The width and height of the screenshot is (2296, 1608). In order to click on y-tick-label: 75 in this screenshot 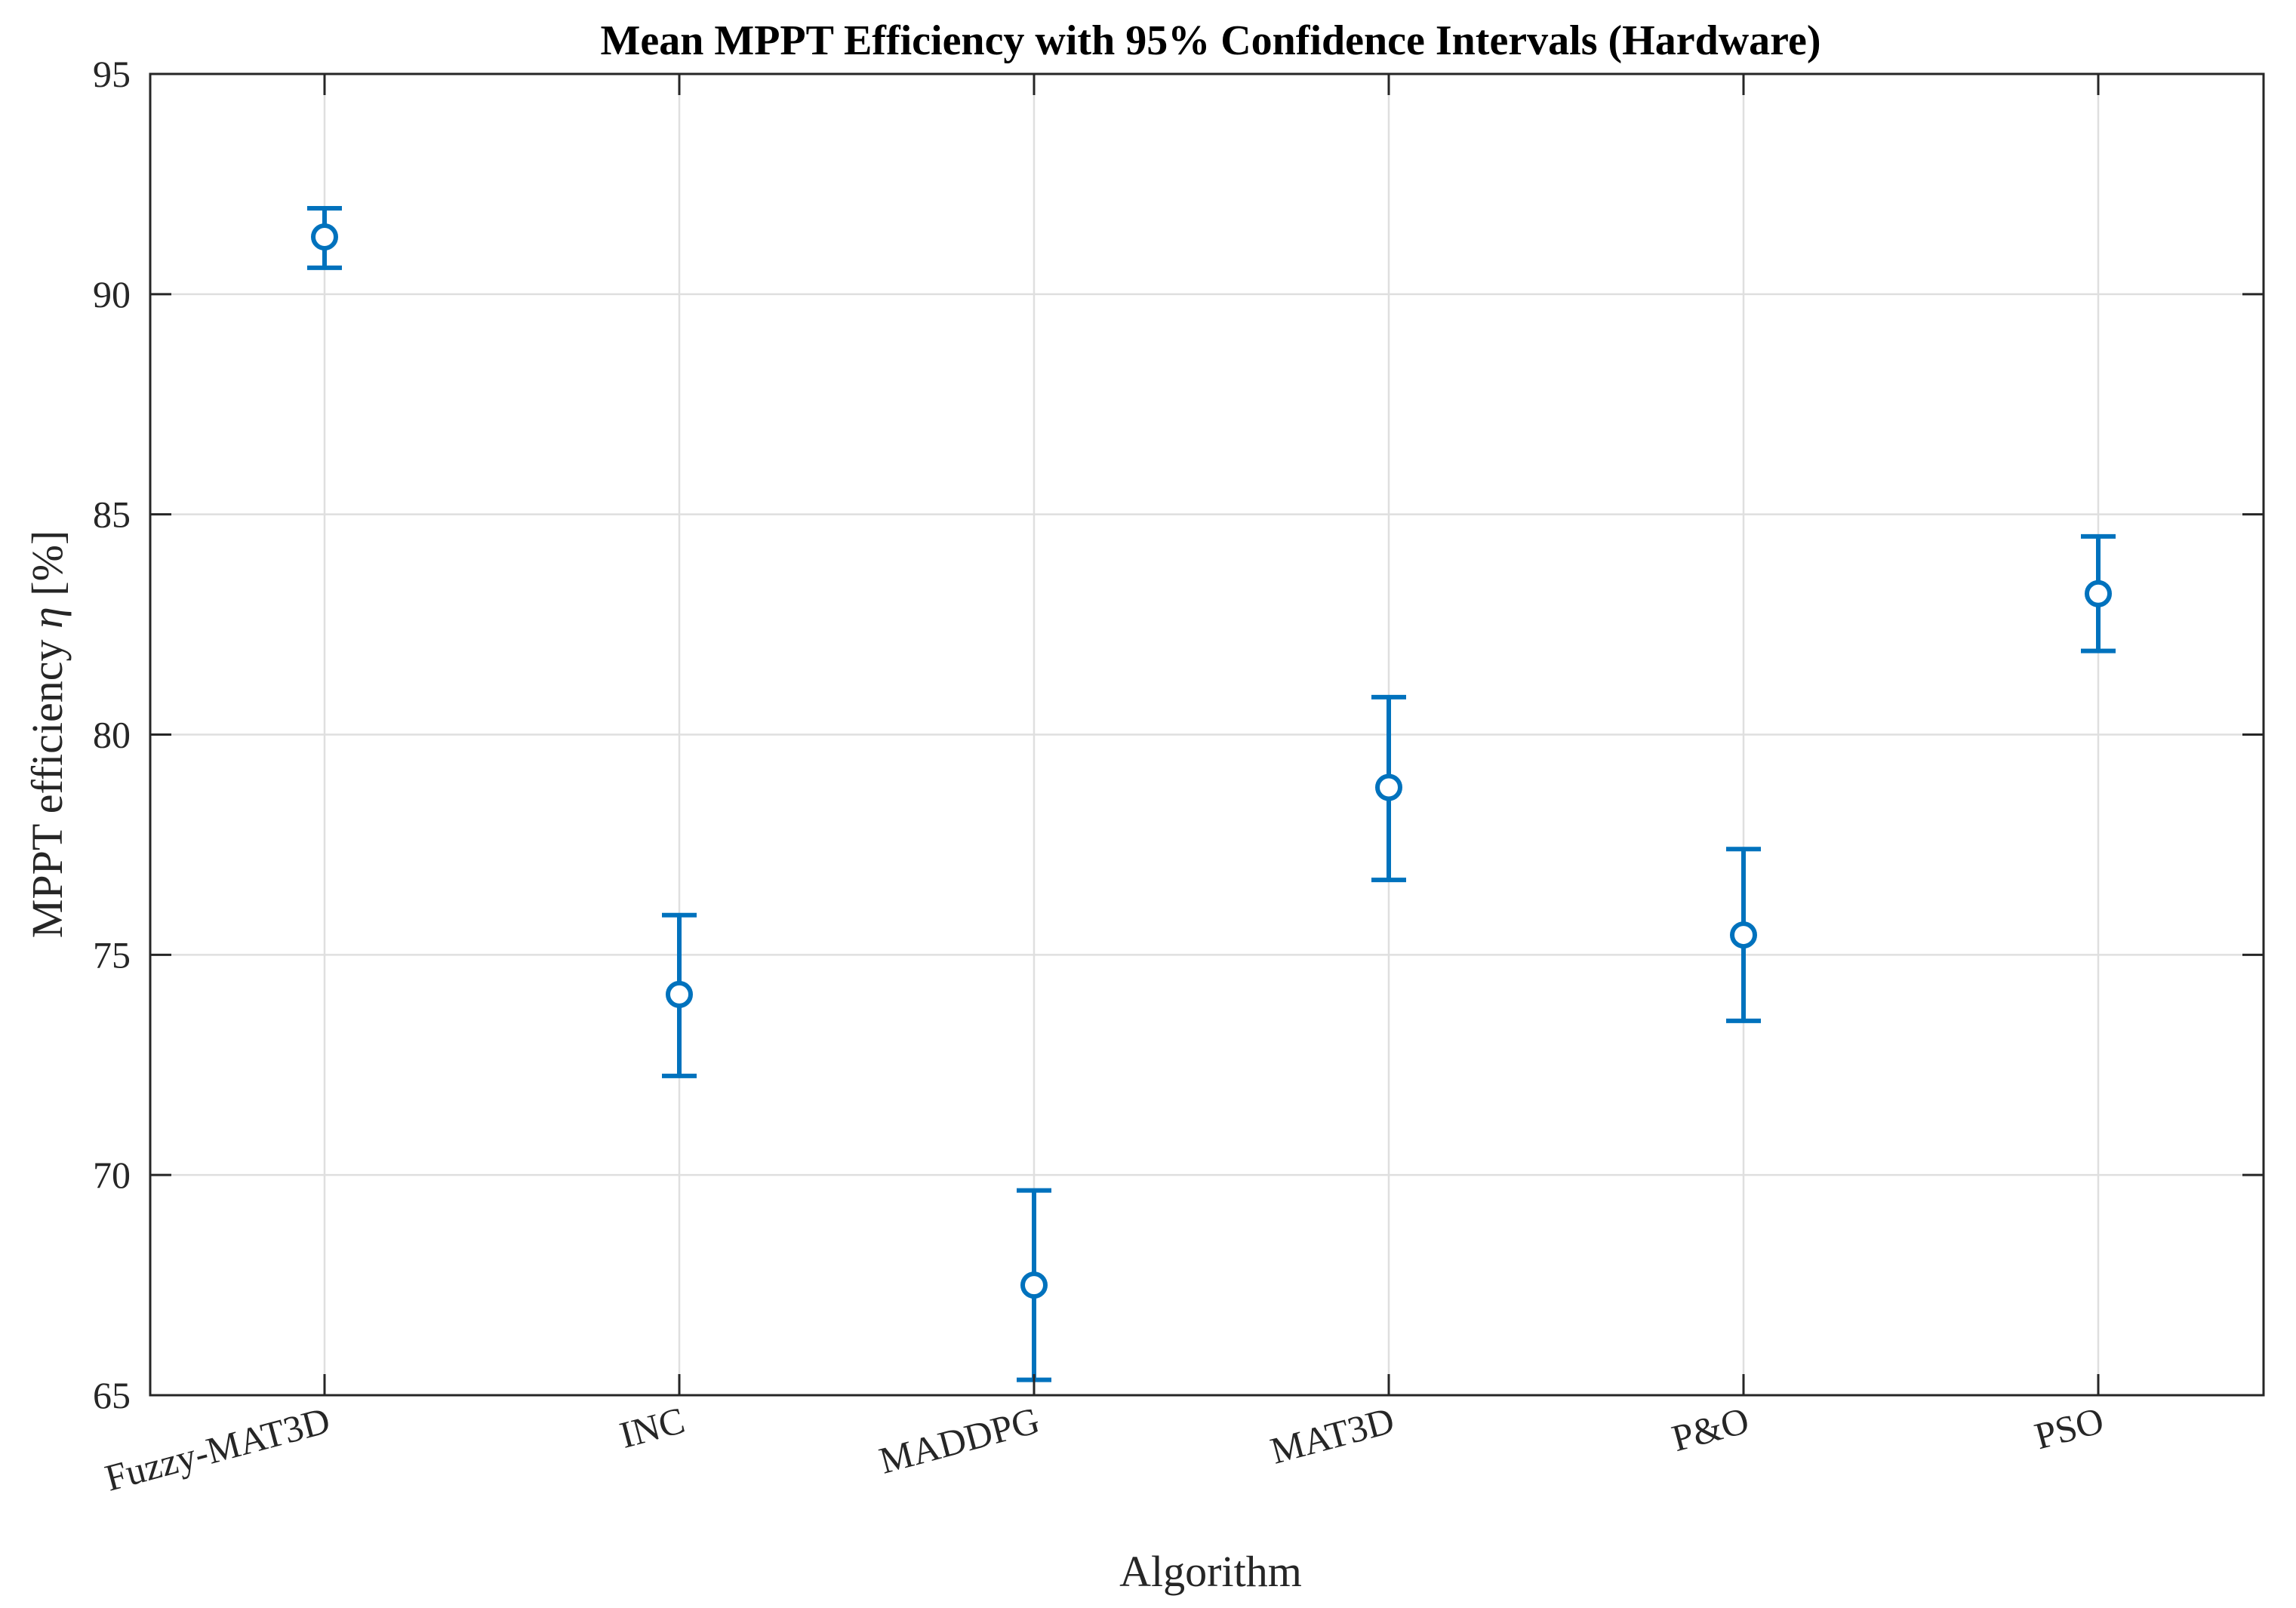, I will do `click(112, 955)`.